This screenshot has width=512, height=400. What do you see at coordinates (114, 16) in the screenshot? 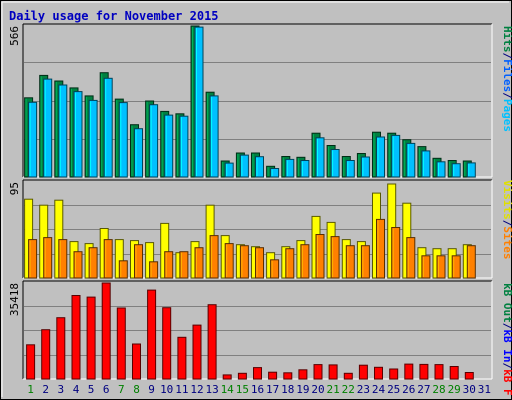
I see `chart-title: Daily usage for November 2015` at bounding box center [114, 16].